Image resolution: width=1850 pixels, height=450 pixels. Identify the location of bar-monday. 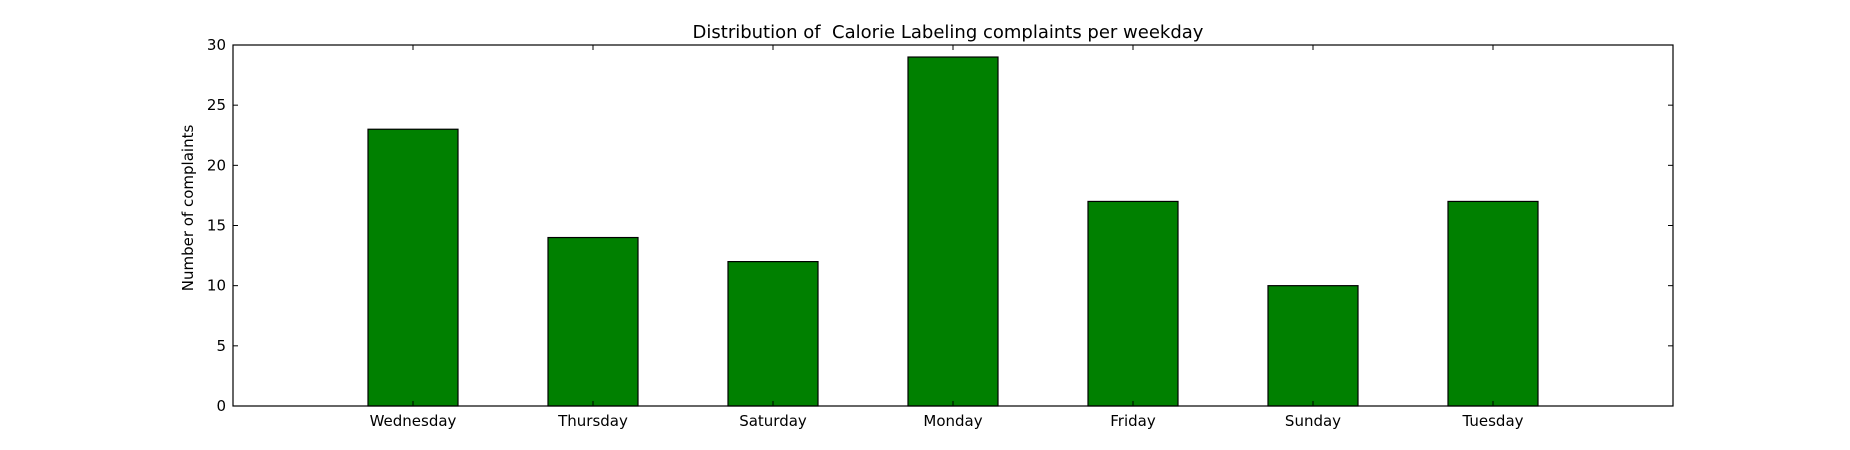
(953, 231).